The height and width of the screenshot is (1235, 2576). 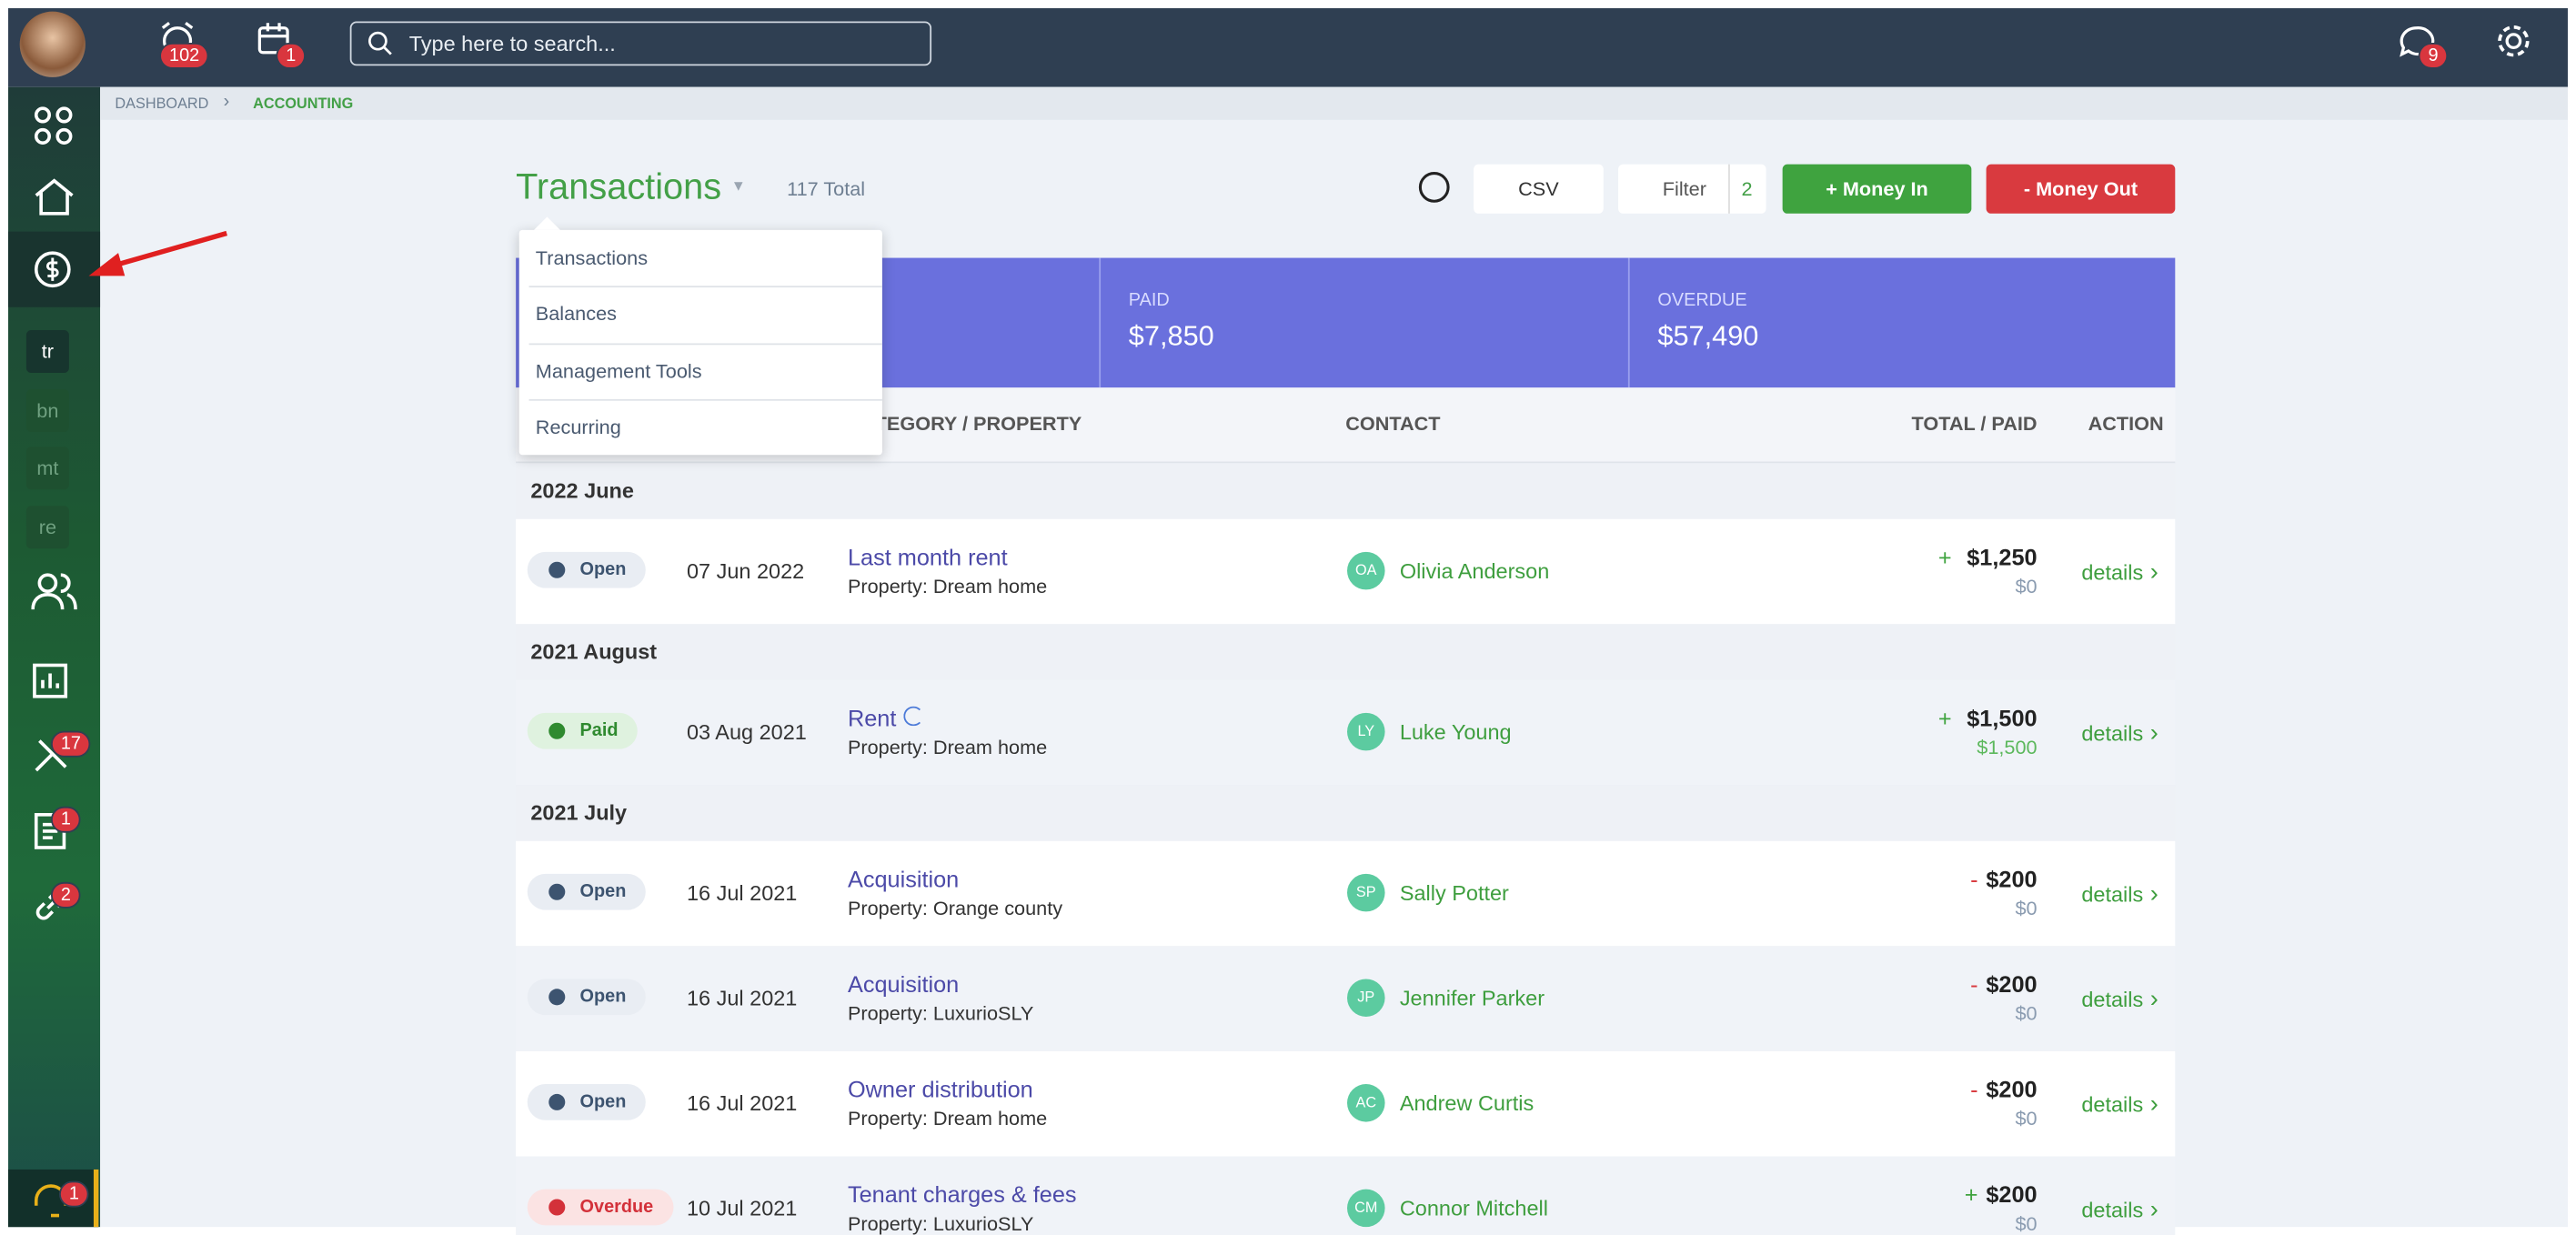 I want to click on group-label: 2021 August, so click(x=594, y=651).